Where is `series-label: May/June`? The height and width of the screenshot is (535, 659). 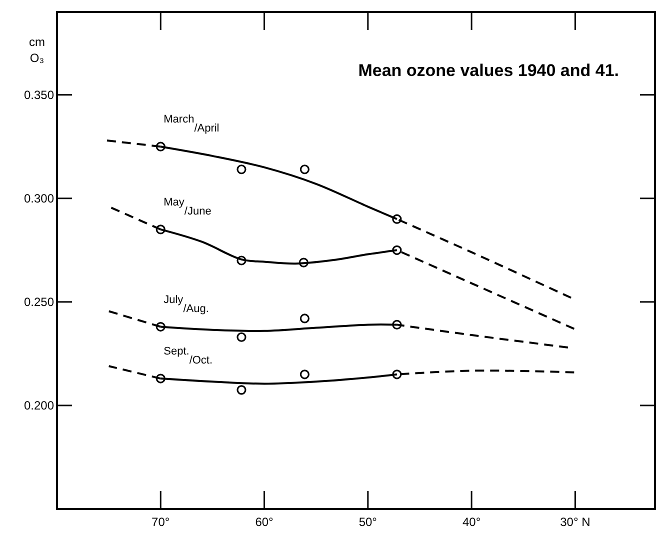
series-label: May/June is located at coordinates (188, 207).